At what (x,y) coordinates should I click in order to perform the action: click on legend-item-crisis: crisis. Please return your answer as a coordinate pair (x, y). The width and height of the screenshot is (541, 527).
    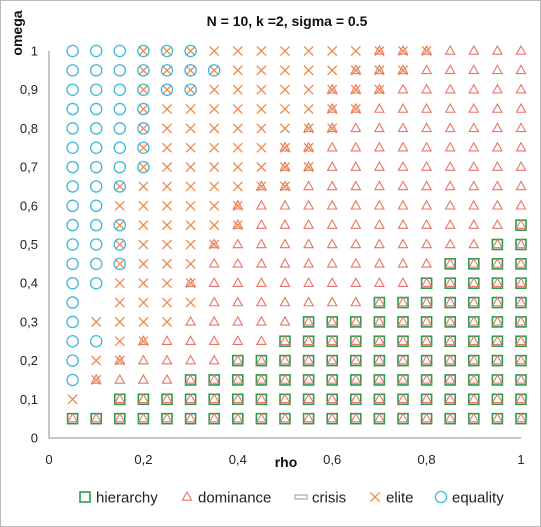
    Looking at the image, I should click on (320, 498).